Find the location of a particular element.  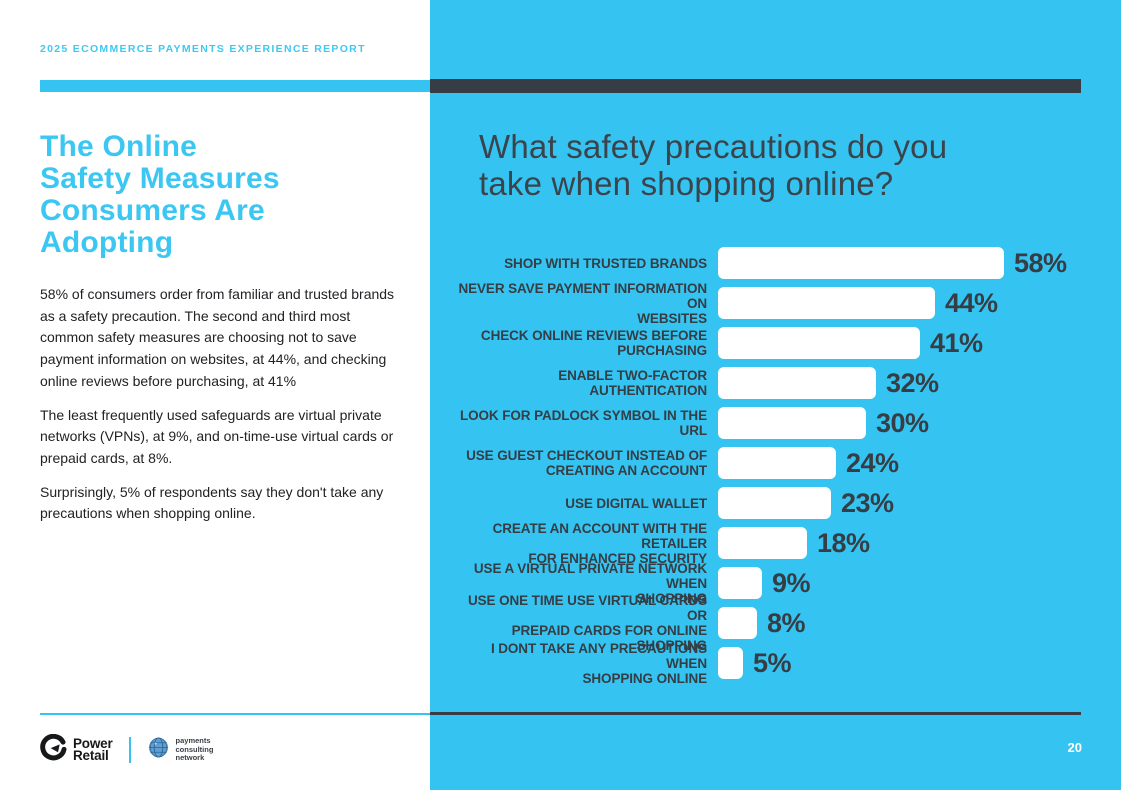

bar-value: 5% is located at coordinates (772, 662).